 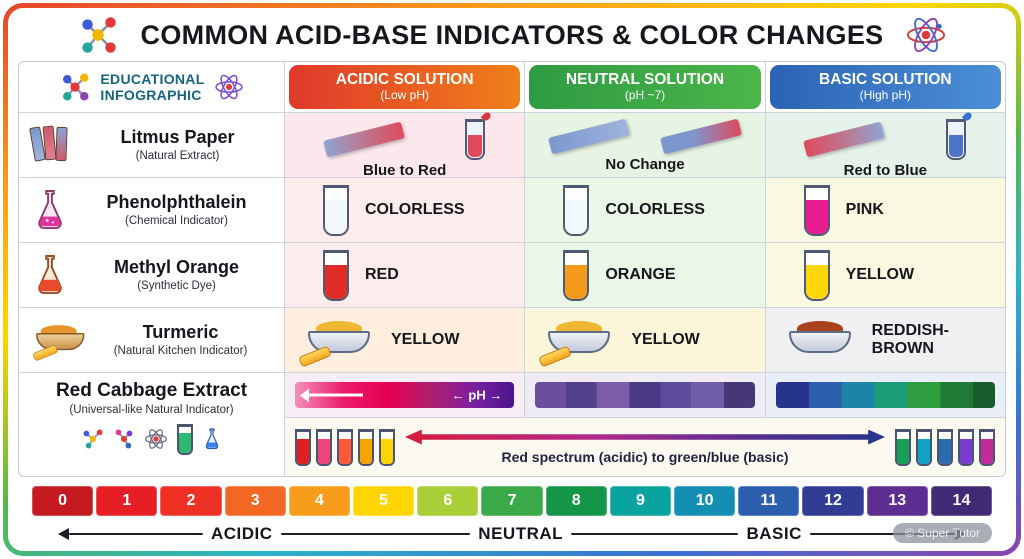 I want to click on column-title: BASIC SOLUTION, so click(x=885, y=80).